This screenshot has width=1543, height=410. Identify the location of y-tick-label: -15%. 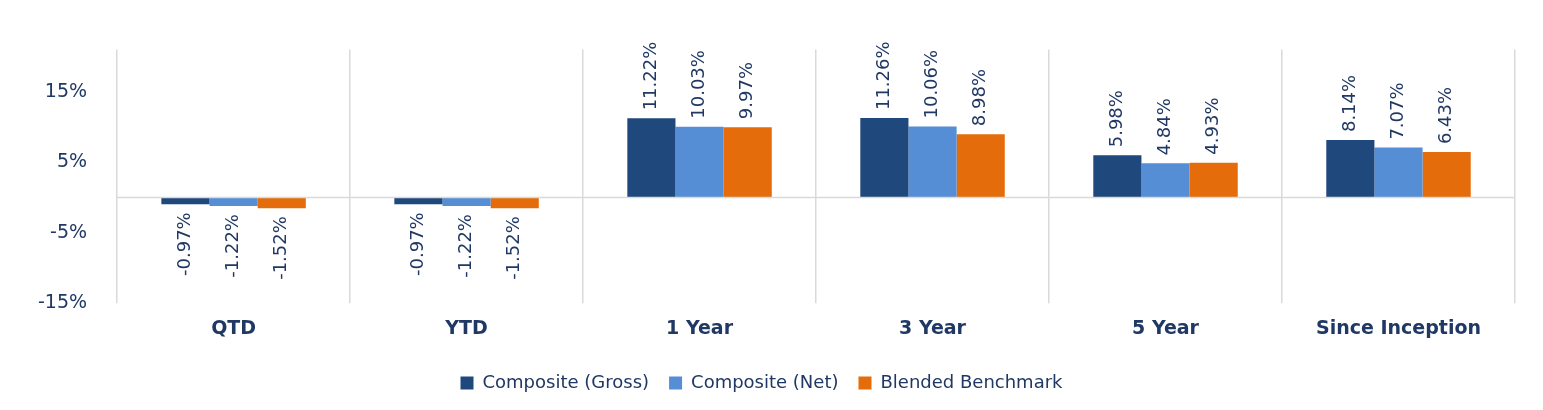
(62, 301).